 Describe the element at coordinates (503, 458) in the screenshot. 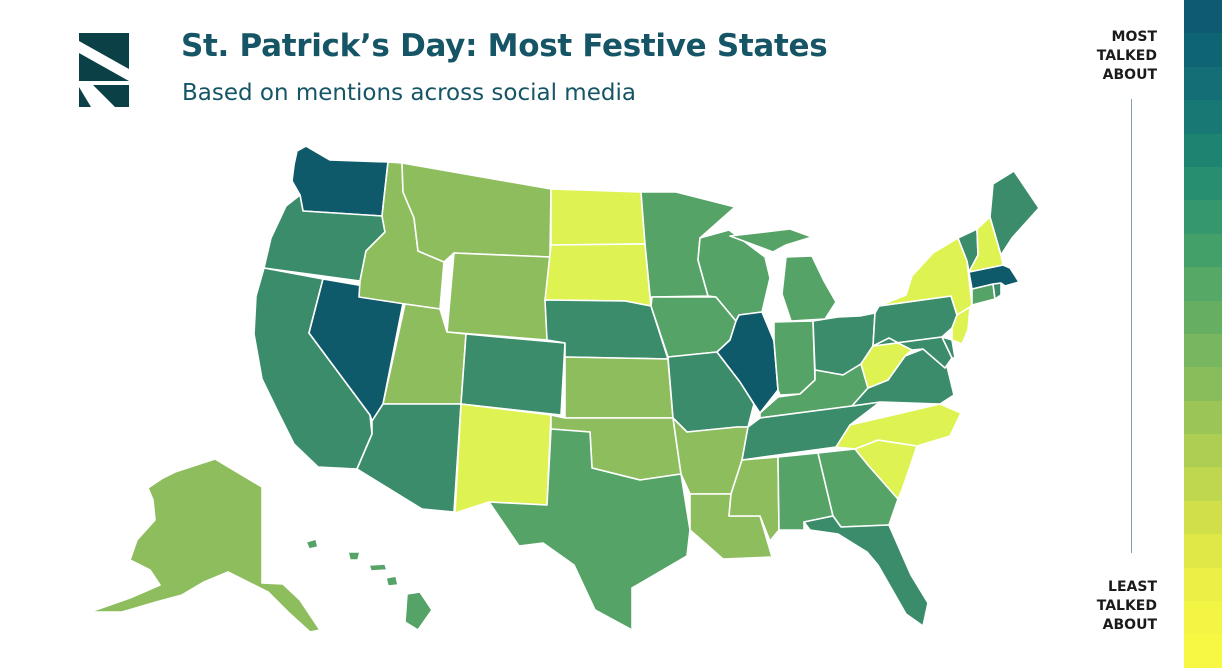

I see `state-nm` at that location.